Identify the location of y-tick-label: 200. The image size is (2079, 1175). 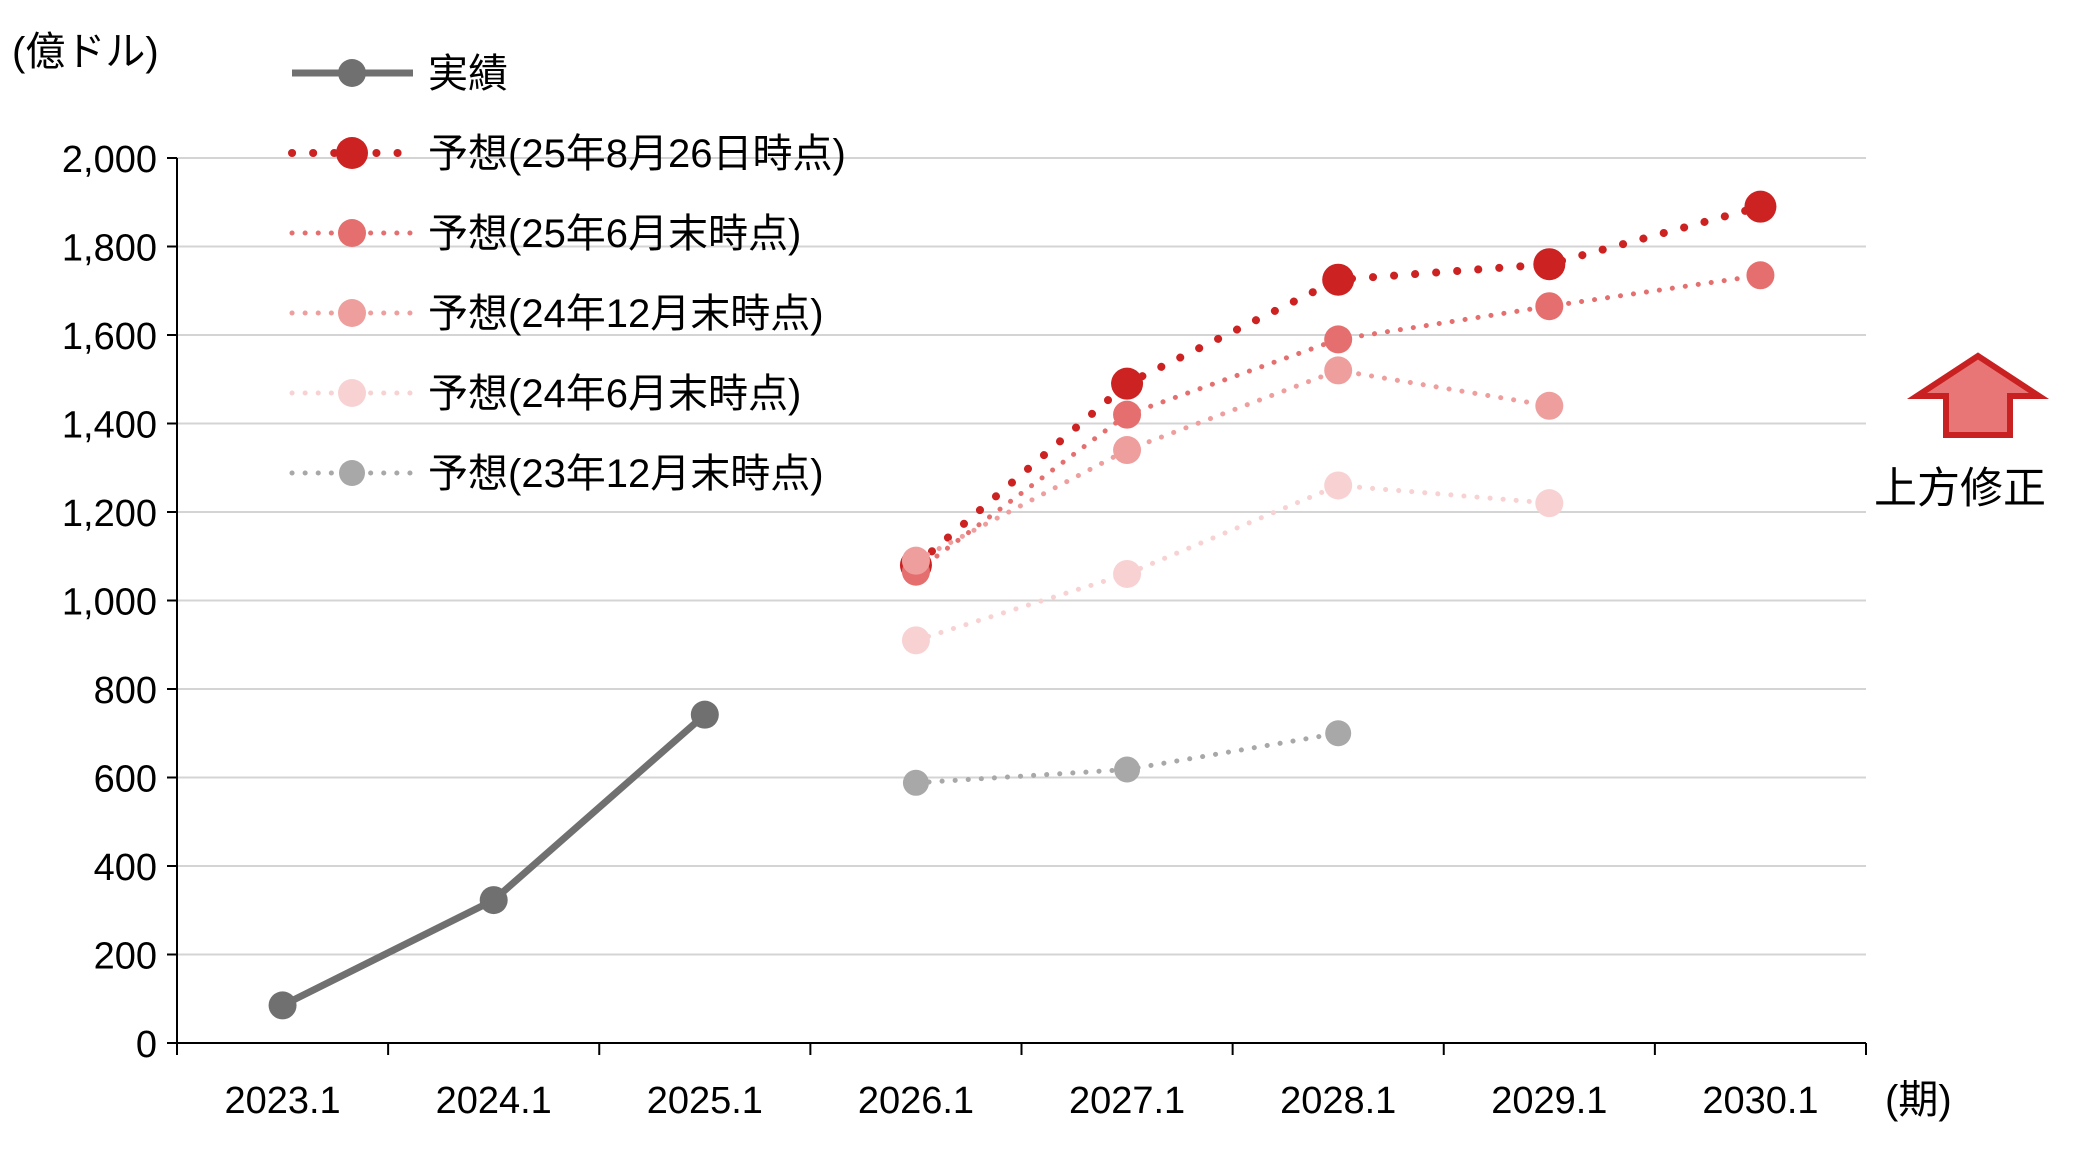
(125, 957).